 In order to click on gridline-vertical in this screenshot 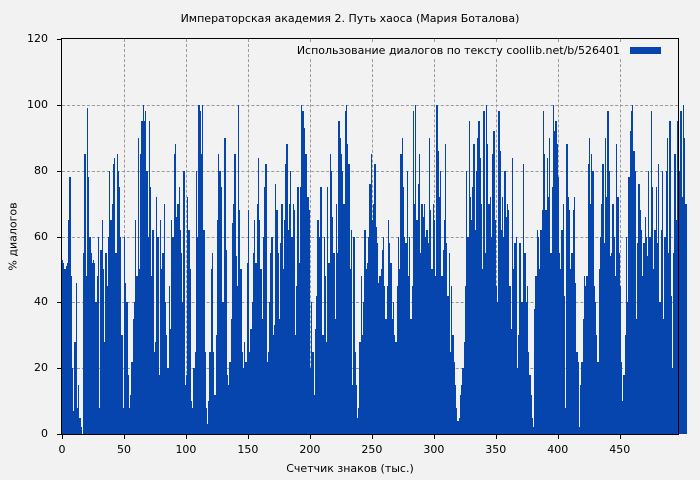, I will do `click(620, 236)`.